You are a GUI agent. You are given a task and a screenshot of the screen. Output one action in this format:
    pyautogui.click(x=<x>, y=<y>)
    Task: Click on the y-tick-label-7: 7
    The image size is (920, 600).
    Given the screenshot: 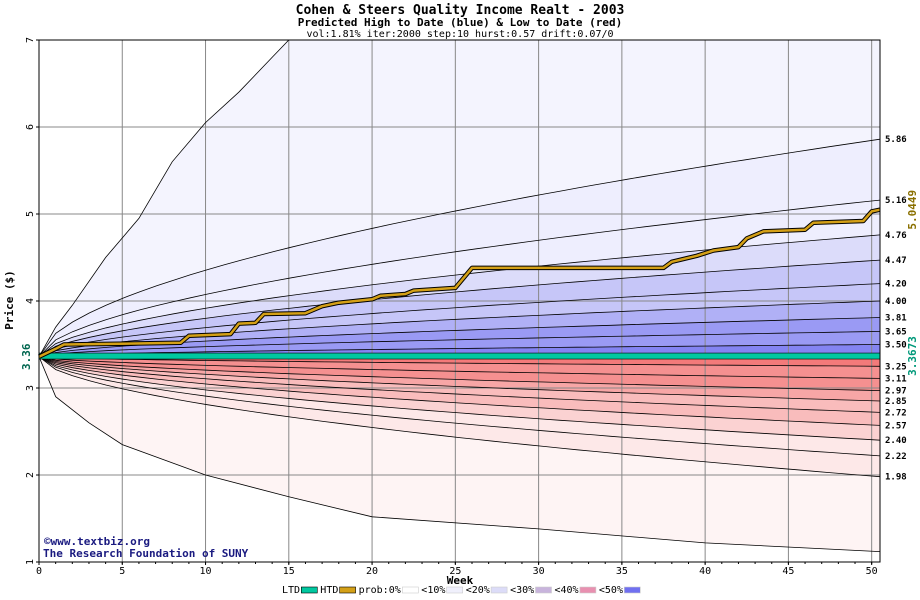 What is the action you would take?
    pyautogui.click(x=30, y=40)
    